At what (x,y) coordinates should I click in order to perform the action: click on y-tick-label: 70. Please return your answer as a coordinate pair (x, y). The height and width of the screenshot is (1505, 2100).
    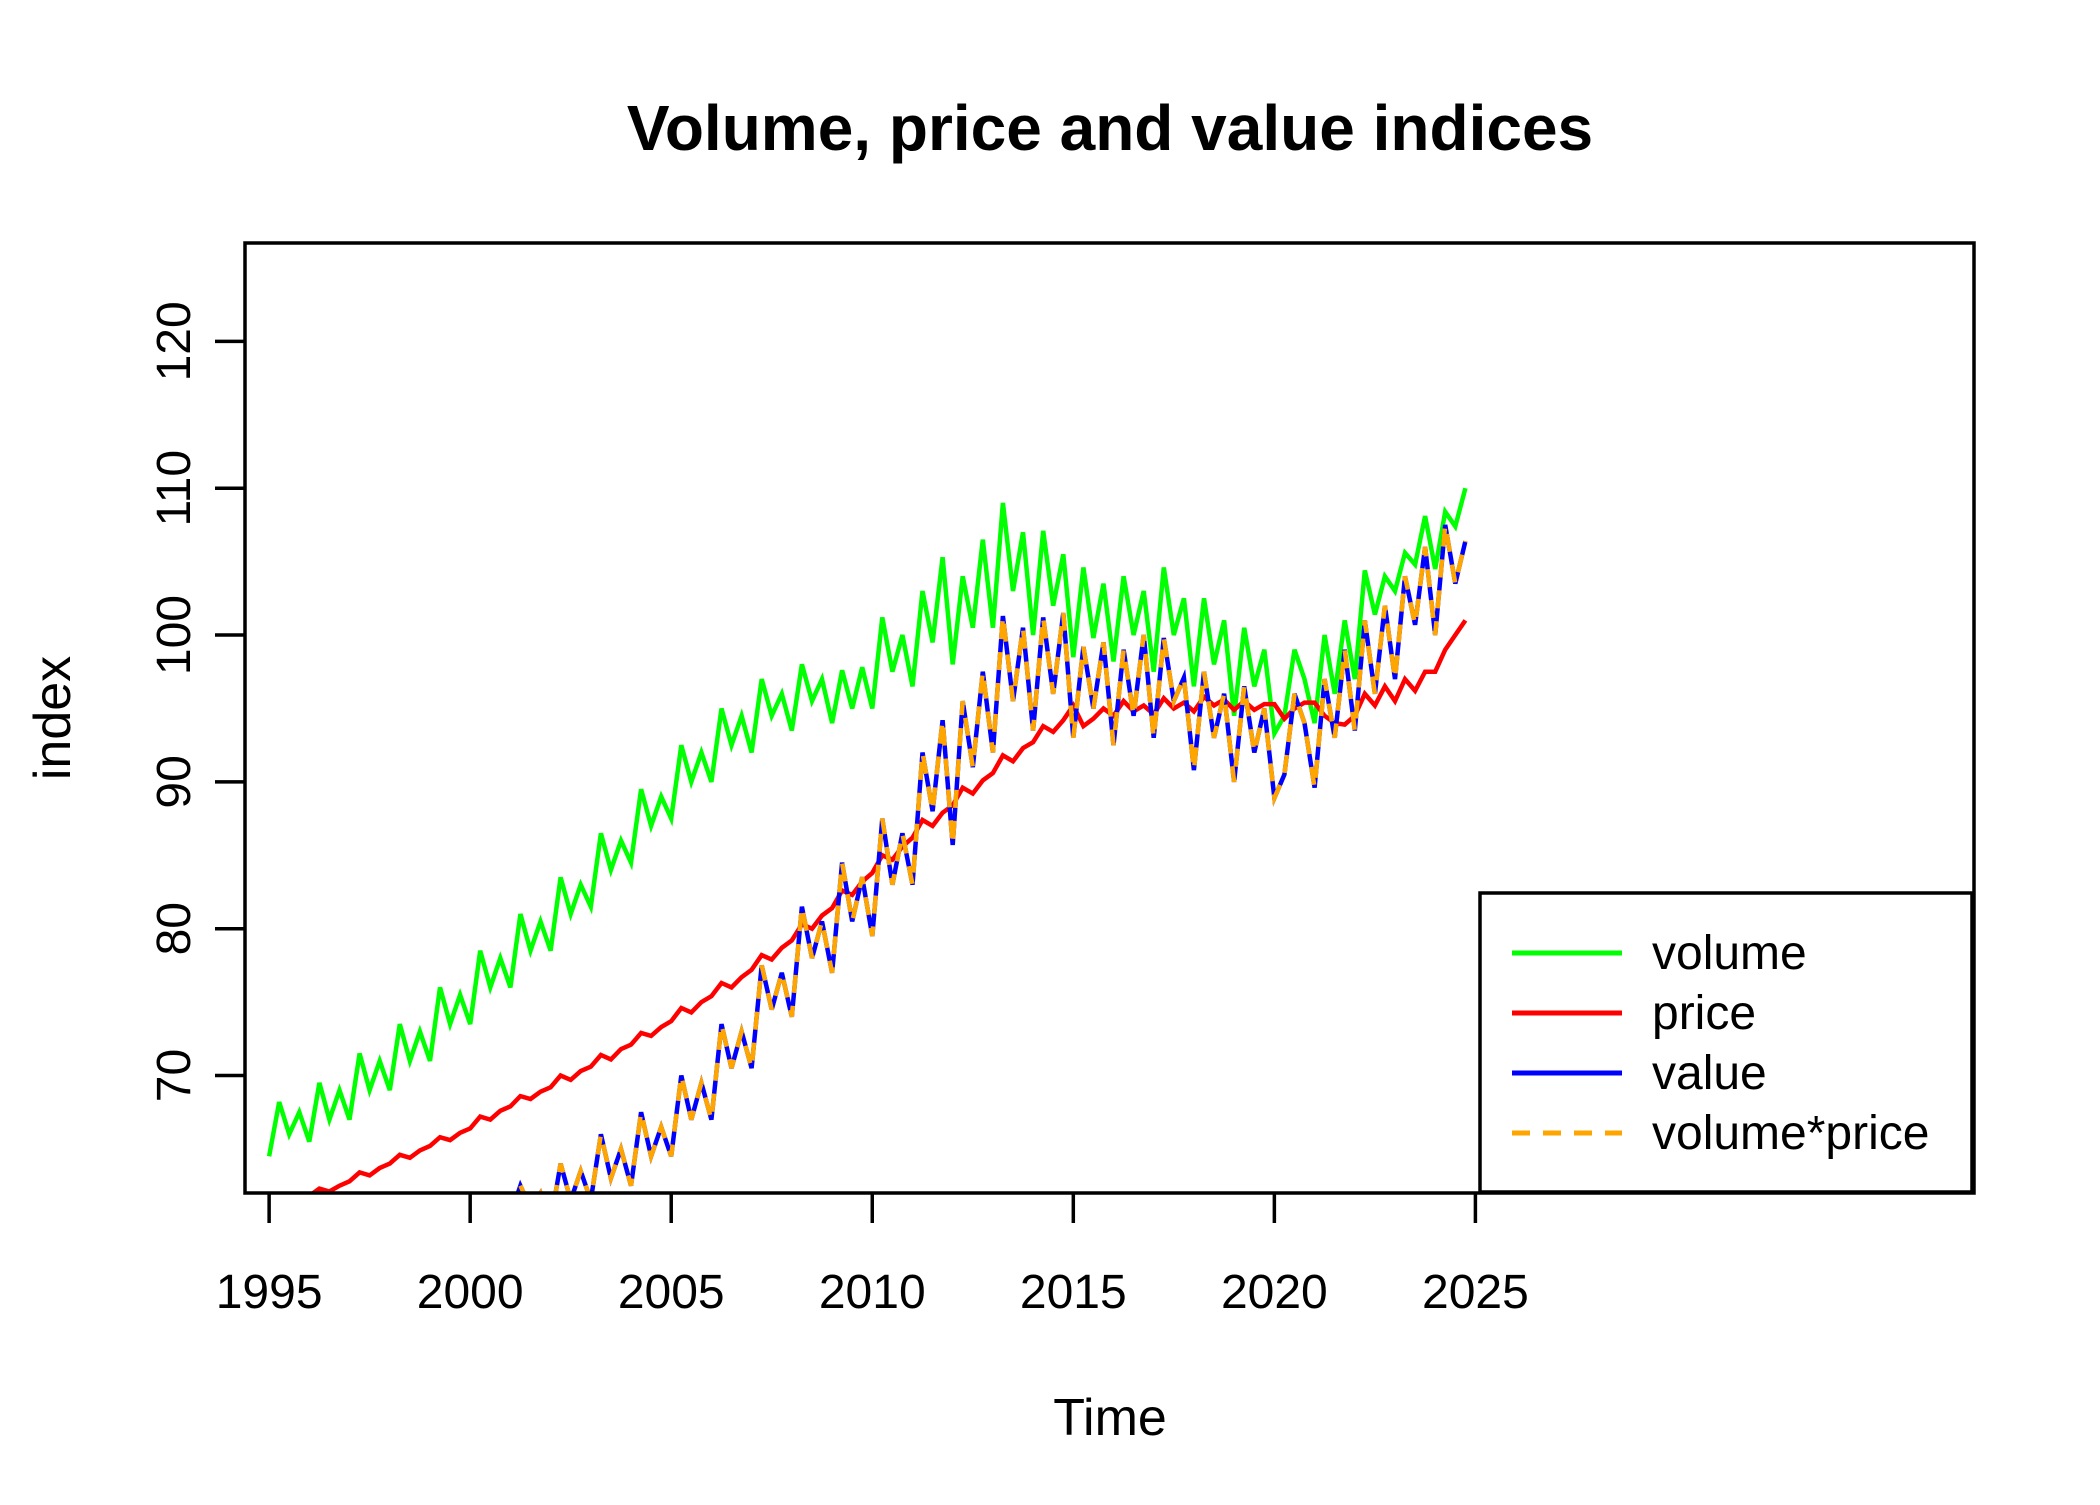
    Looking at the image, I should click on (174, 1075).